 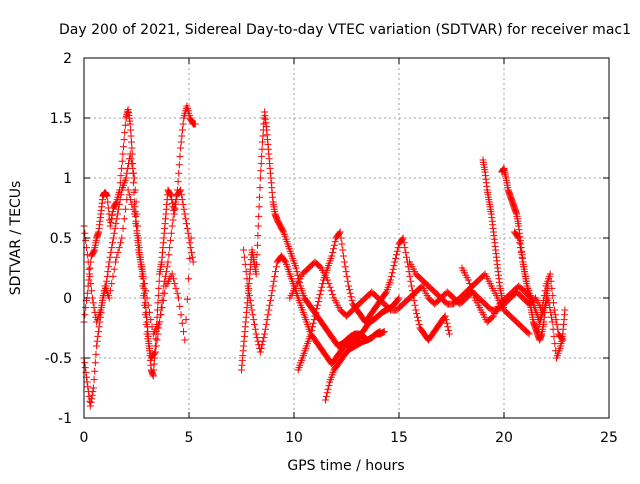 What do you see at coordinates (609, 438) in the screenshot?
I see `x-tick-label: 25` at bounding box center [609, 438].